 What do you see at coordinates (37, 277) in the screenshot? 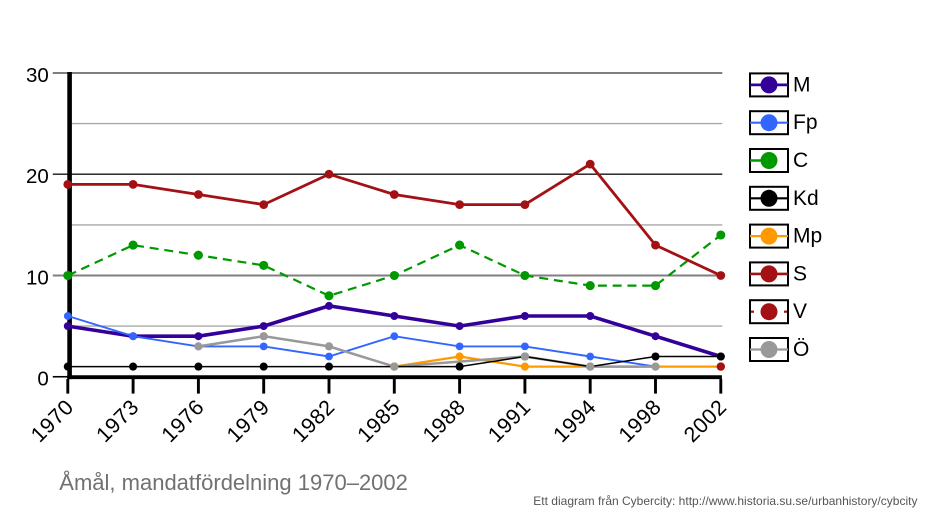
I see `svg-text: 10` at bounding box center [37, 277].